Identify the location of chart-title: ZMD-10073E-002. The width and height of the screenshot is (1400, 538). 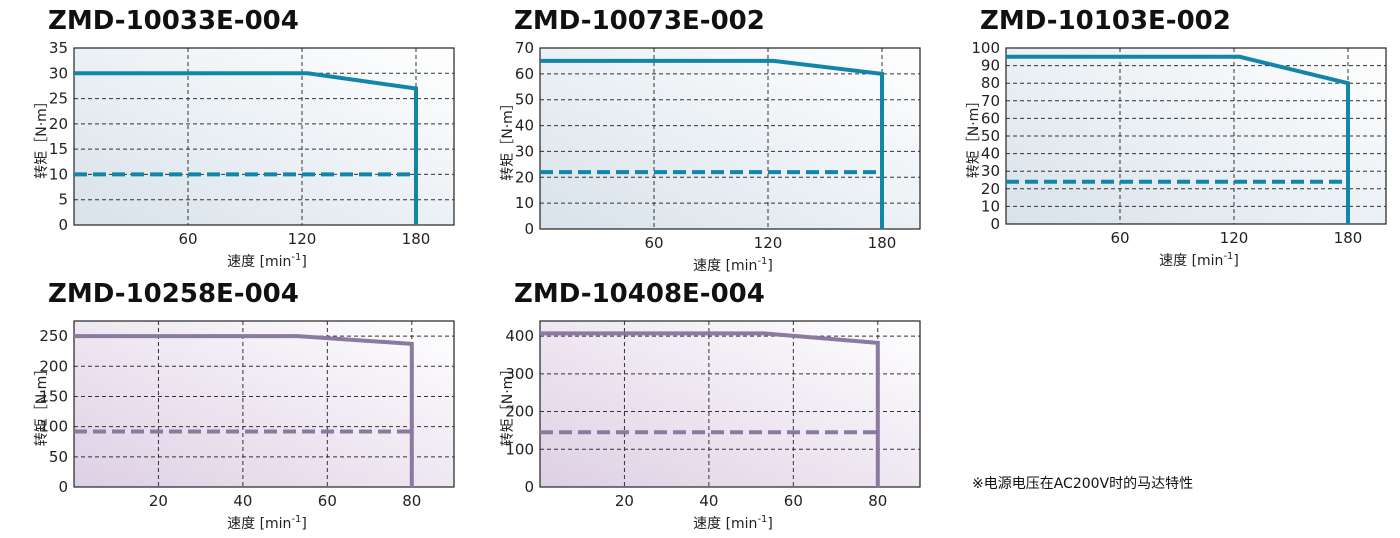
(639, 21).